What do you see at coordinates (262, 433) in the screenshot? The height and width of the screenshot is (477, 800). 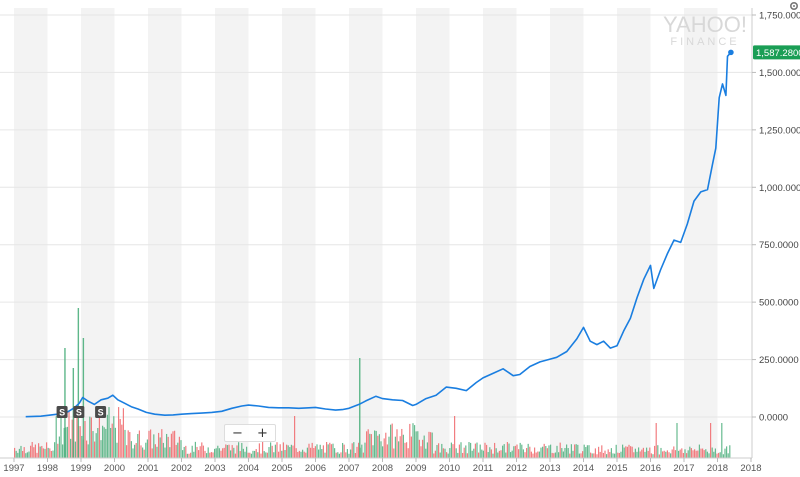 I see `zoom-in-button: +` at bounding box center [262, 433].